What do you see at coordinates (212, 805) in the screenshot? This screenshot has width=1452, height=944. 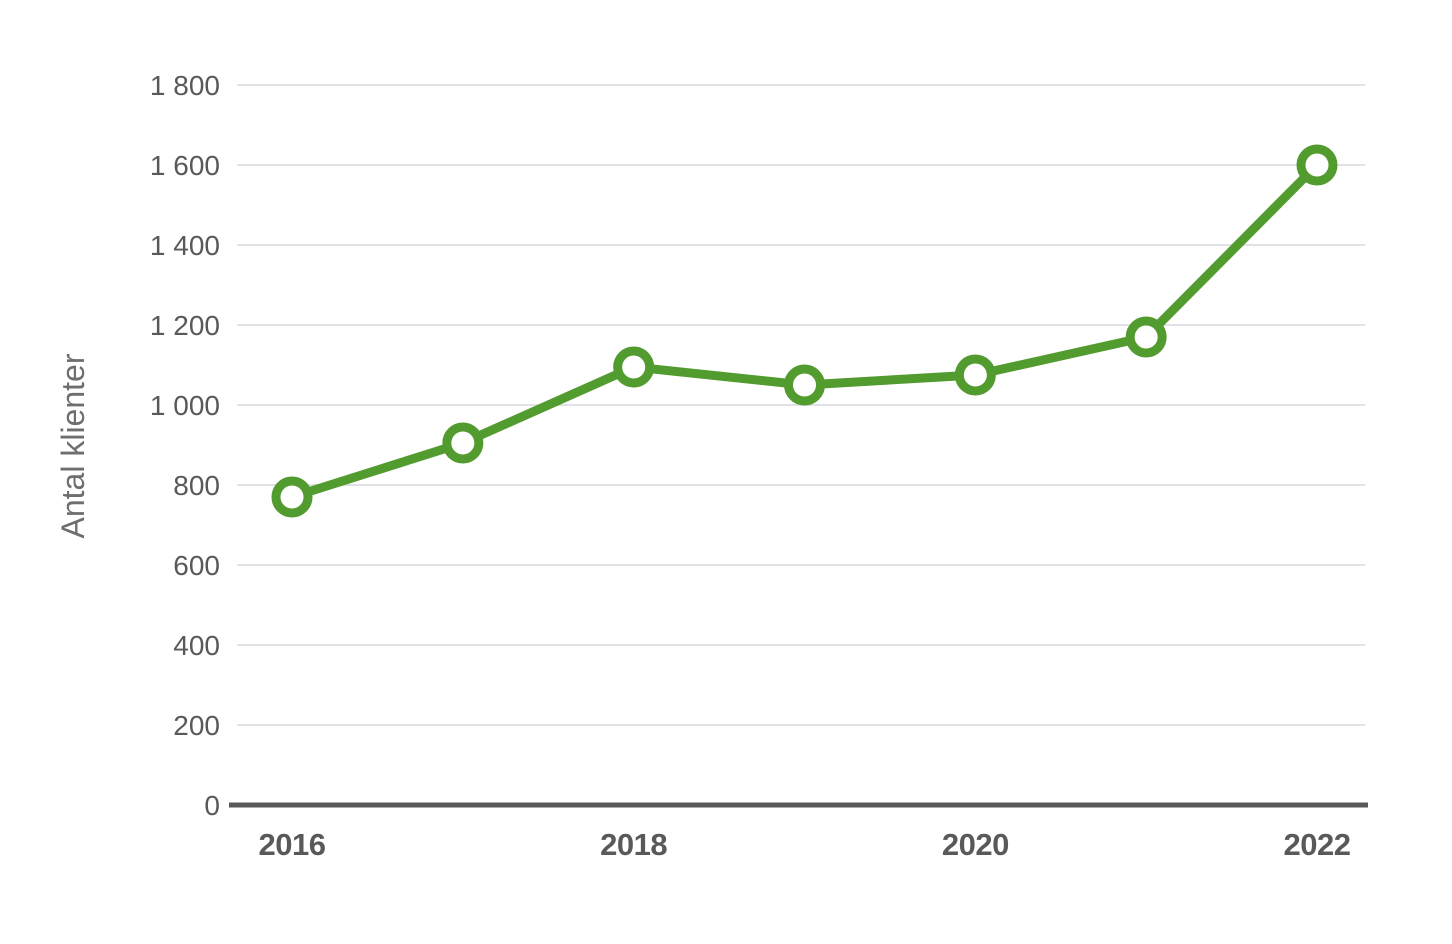 I see `y-tick-label: 0` at bounding box center [212, 805].